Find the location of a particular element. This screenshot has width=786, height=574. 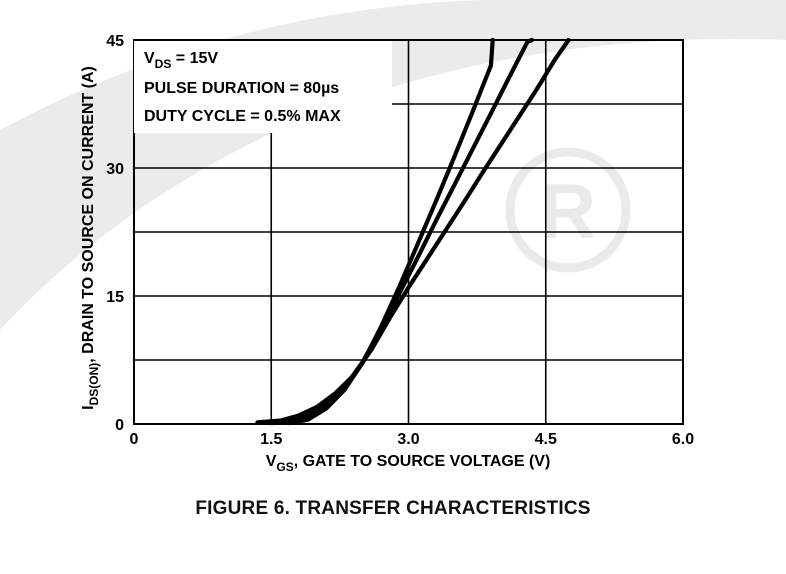

figure-caption: FIGURE 6. TRANSFER CHARACTERISTICS is located at coordinates (393, 508).